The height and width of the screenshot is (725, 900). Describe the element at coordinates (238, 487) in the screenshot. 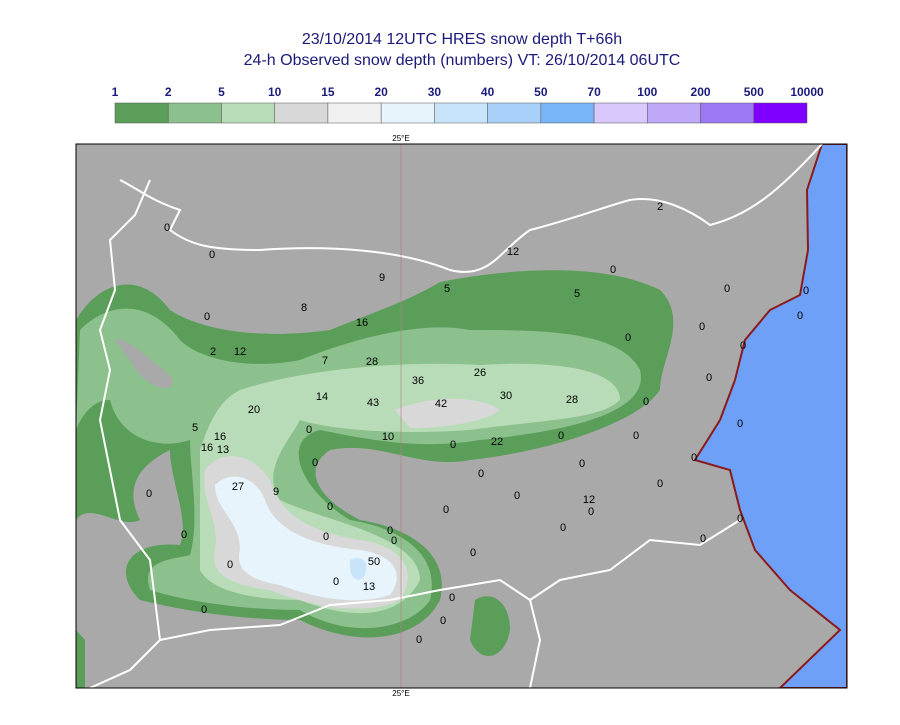

I see `observation: 27` at that location.